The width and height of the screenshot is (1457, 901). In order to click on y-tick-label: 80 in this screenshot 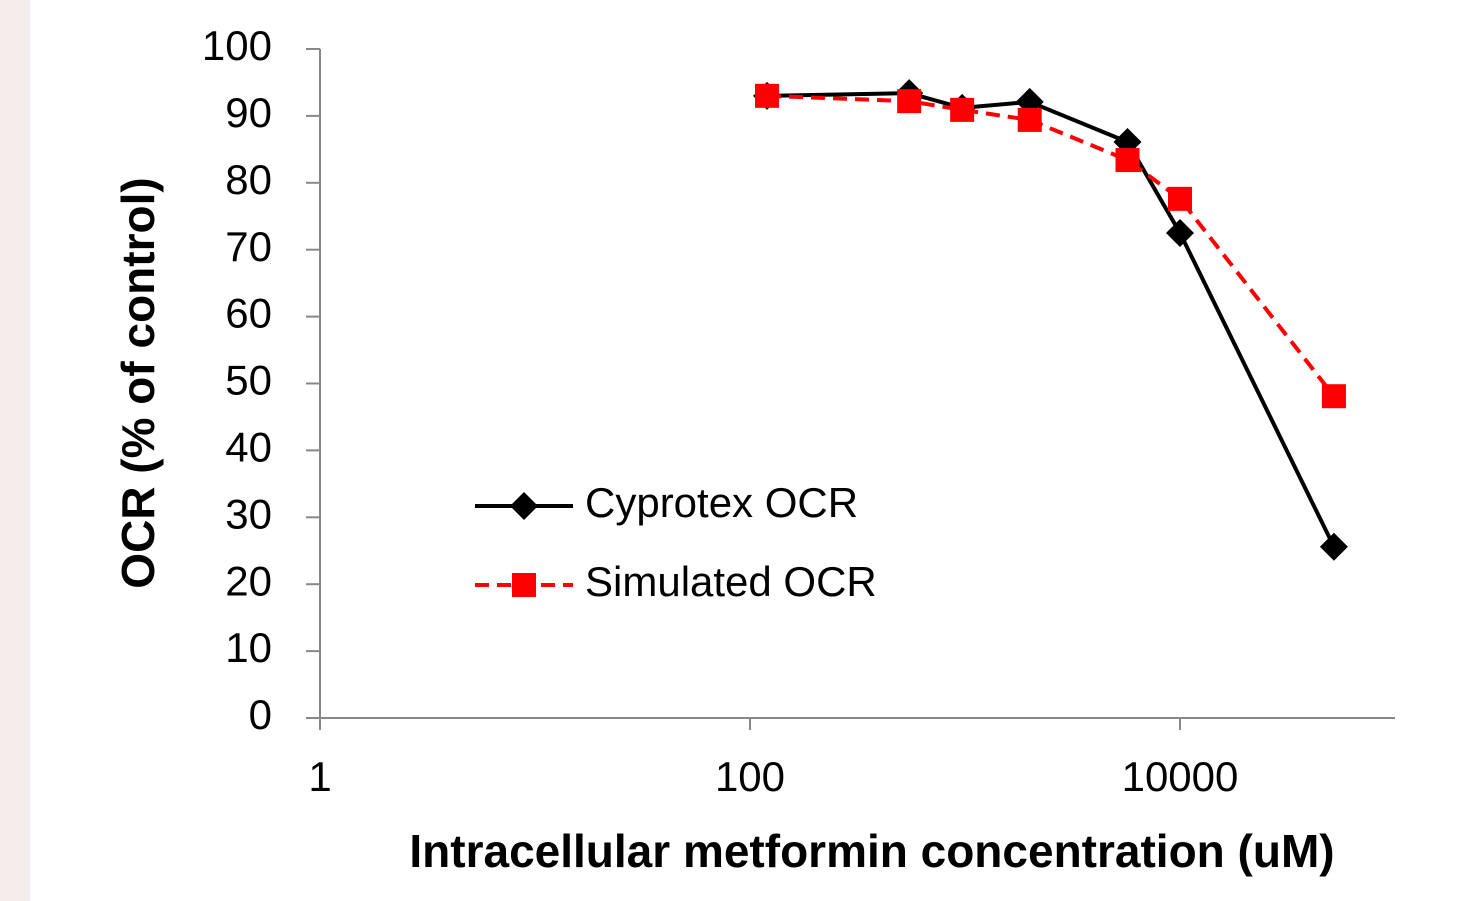, I will do `click(248, 179)`.